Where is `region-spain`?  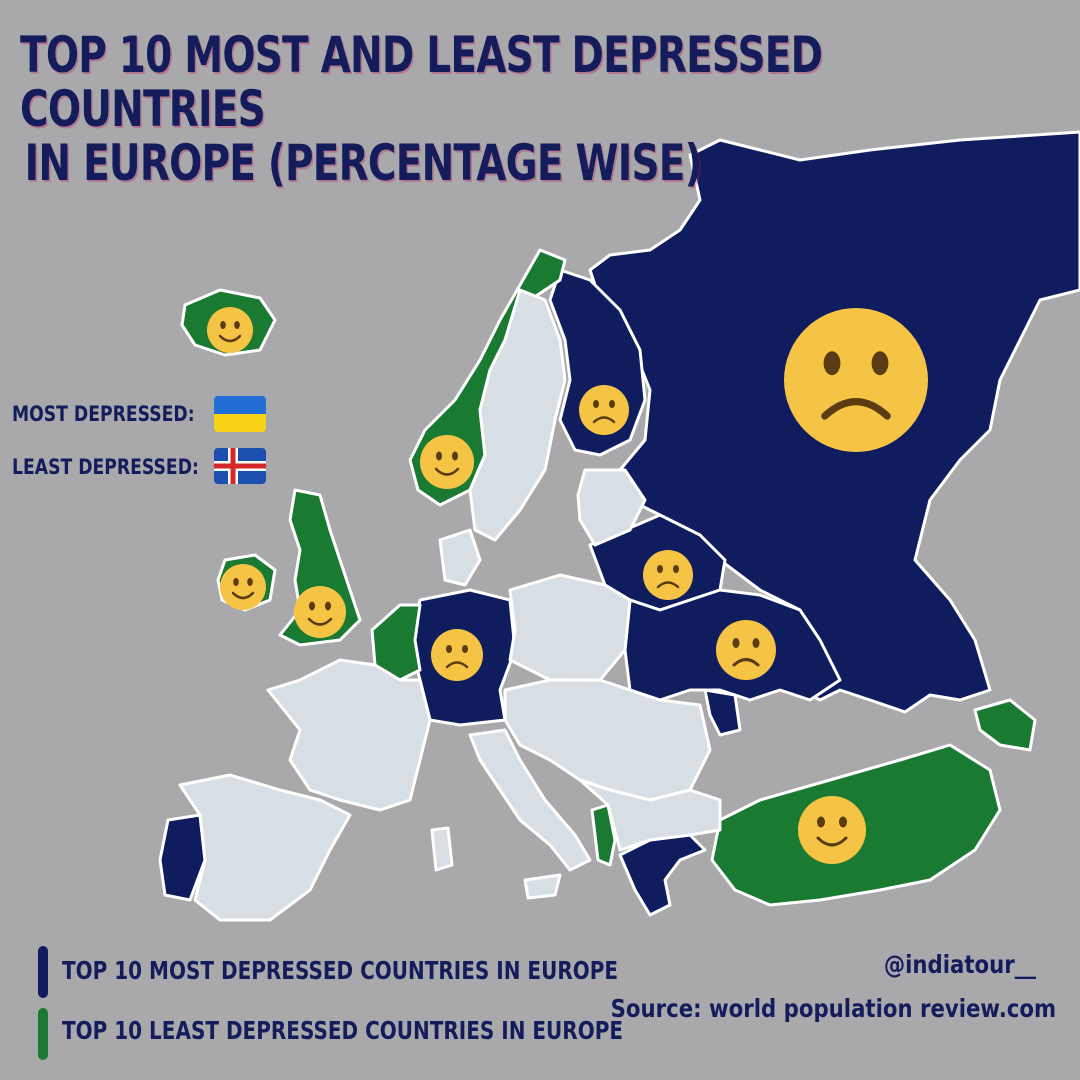 region-spain is located at coordinates (265, 847).